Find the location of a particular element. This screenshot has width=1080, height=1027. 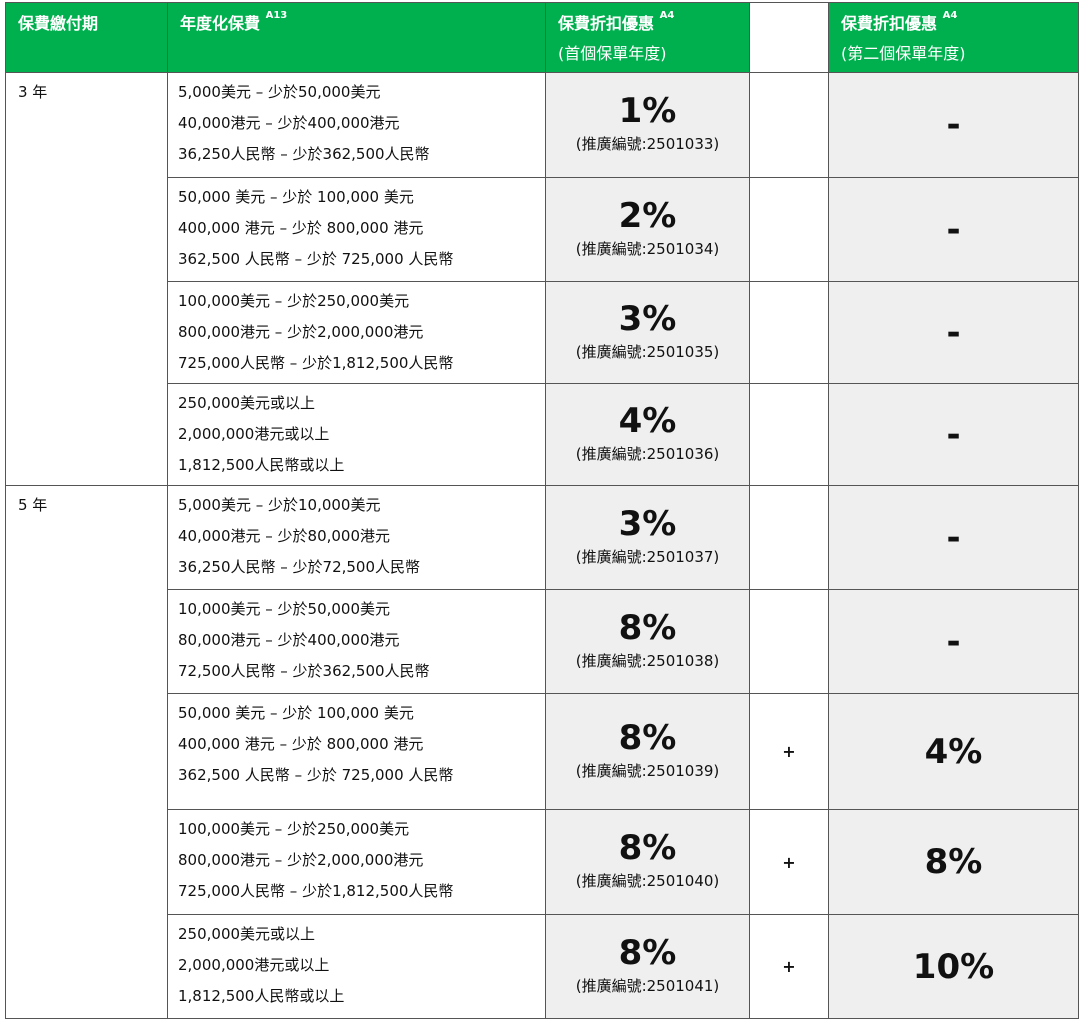

footnote-ref: A13 is located at coordinates (276, 15).